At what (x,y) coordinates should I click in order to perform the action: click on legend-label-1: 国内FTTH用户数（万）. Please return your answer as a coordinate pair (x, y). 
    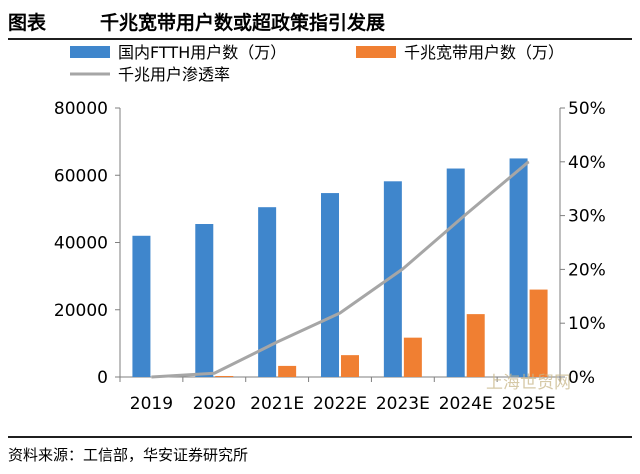
    Looking at the image, I should click on (202, 52).